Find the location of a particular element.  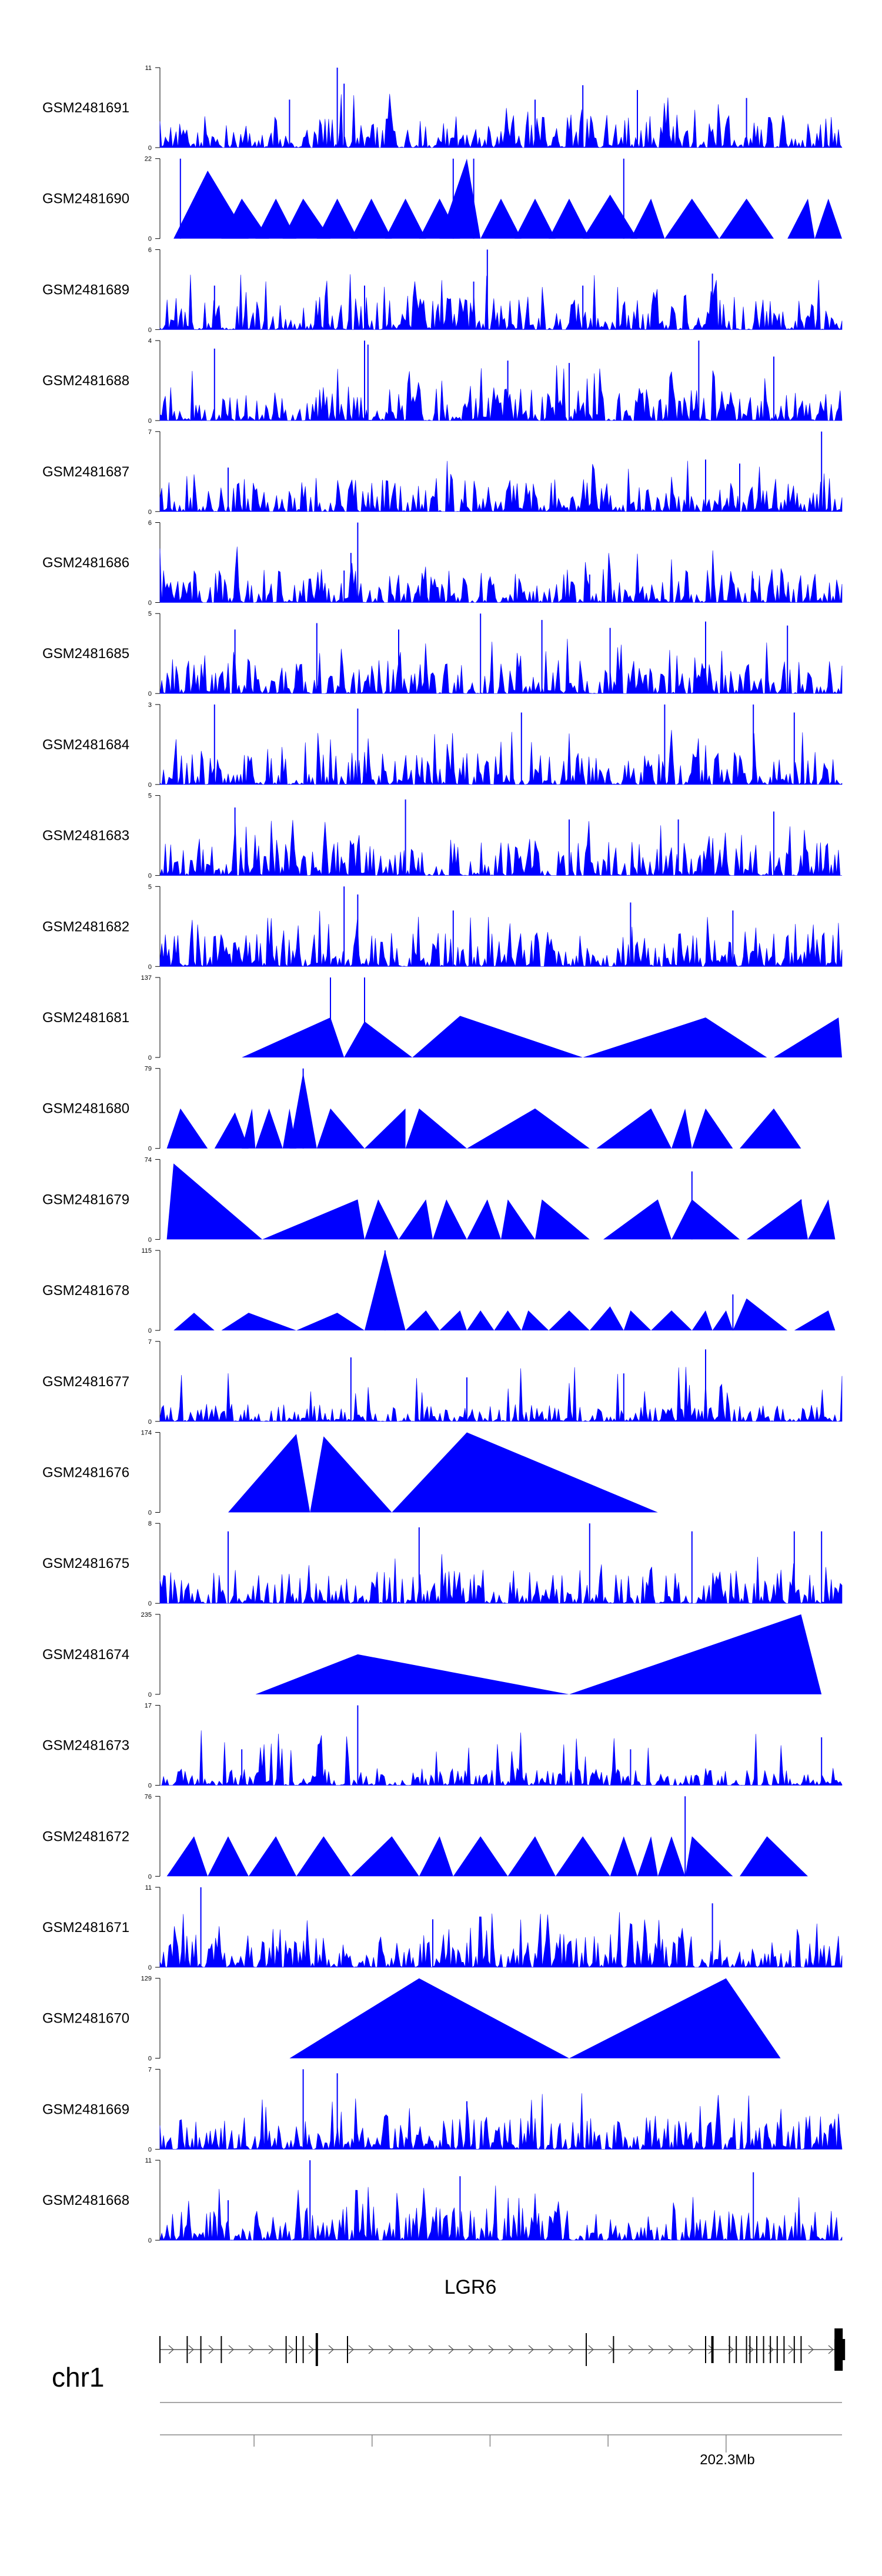

y-max-label: 22 is located at coordinates (148, 159).